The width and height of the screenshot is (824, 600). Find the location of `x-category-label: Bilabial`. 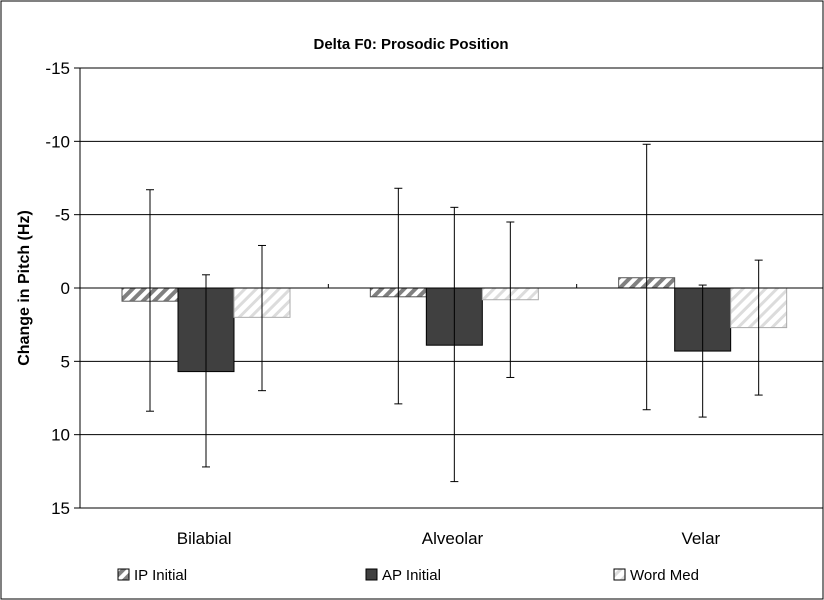

x-category-label: Bilabial is located at coordinates (204, 538).